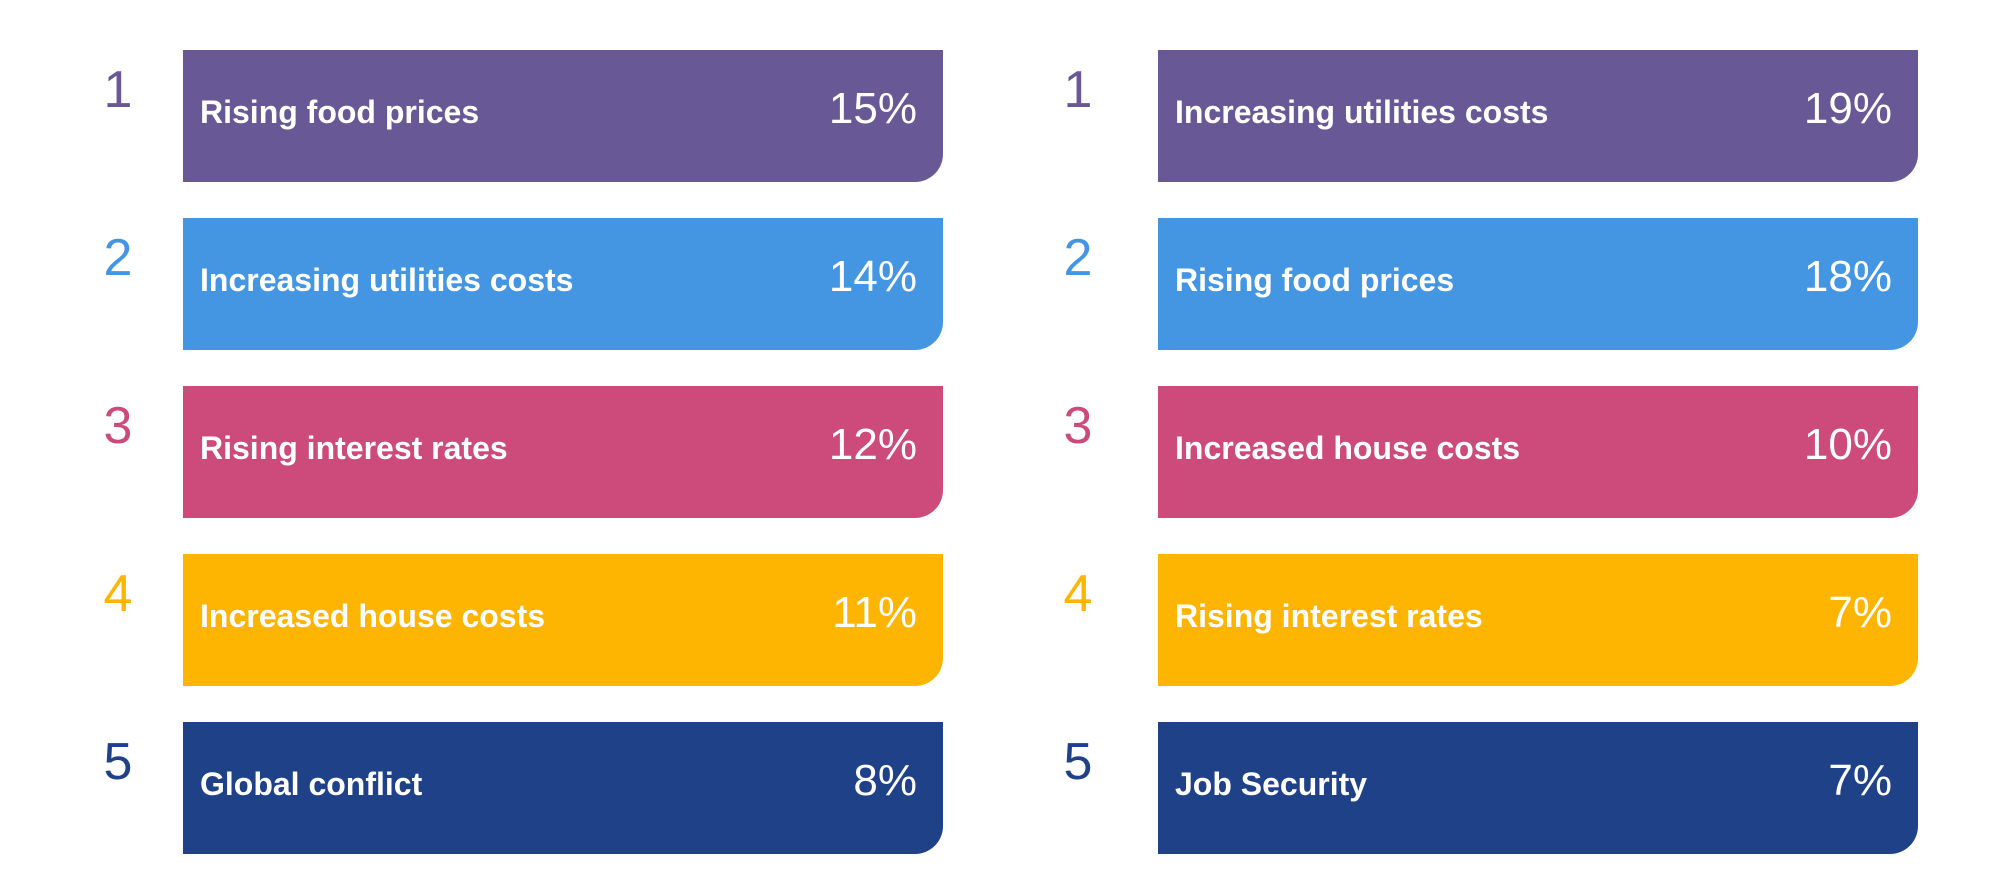  I want to click on ranking-value: 15%, so click(872, 108).